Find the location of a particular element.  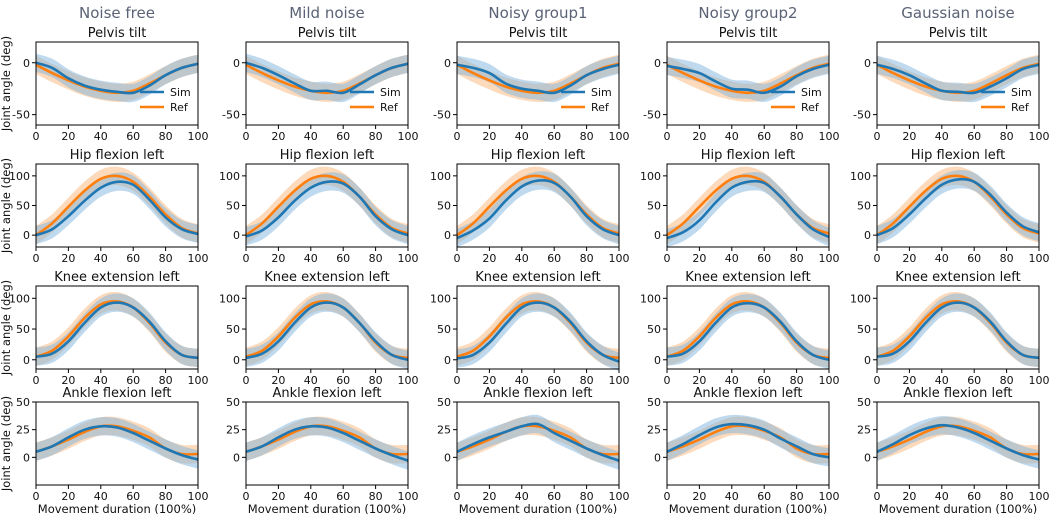

subplot-title: Knee extension left is located at coordinates (116, 277).